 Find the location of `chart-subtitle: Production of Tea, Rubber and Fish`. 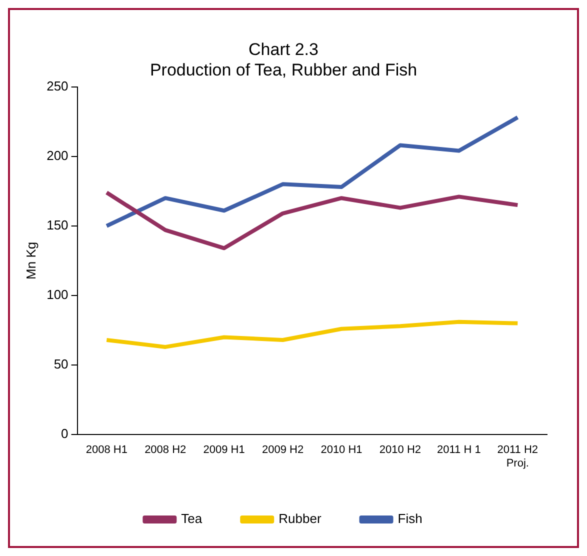

chart-subtitle: Production of Tea, Rubber and Fish is located at coordinates (284, 70).